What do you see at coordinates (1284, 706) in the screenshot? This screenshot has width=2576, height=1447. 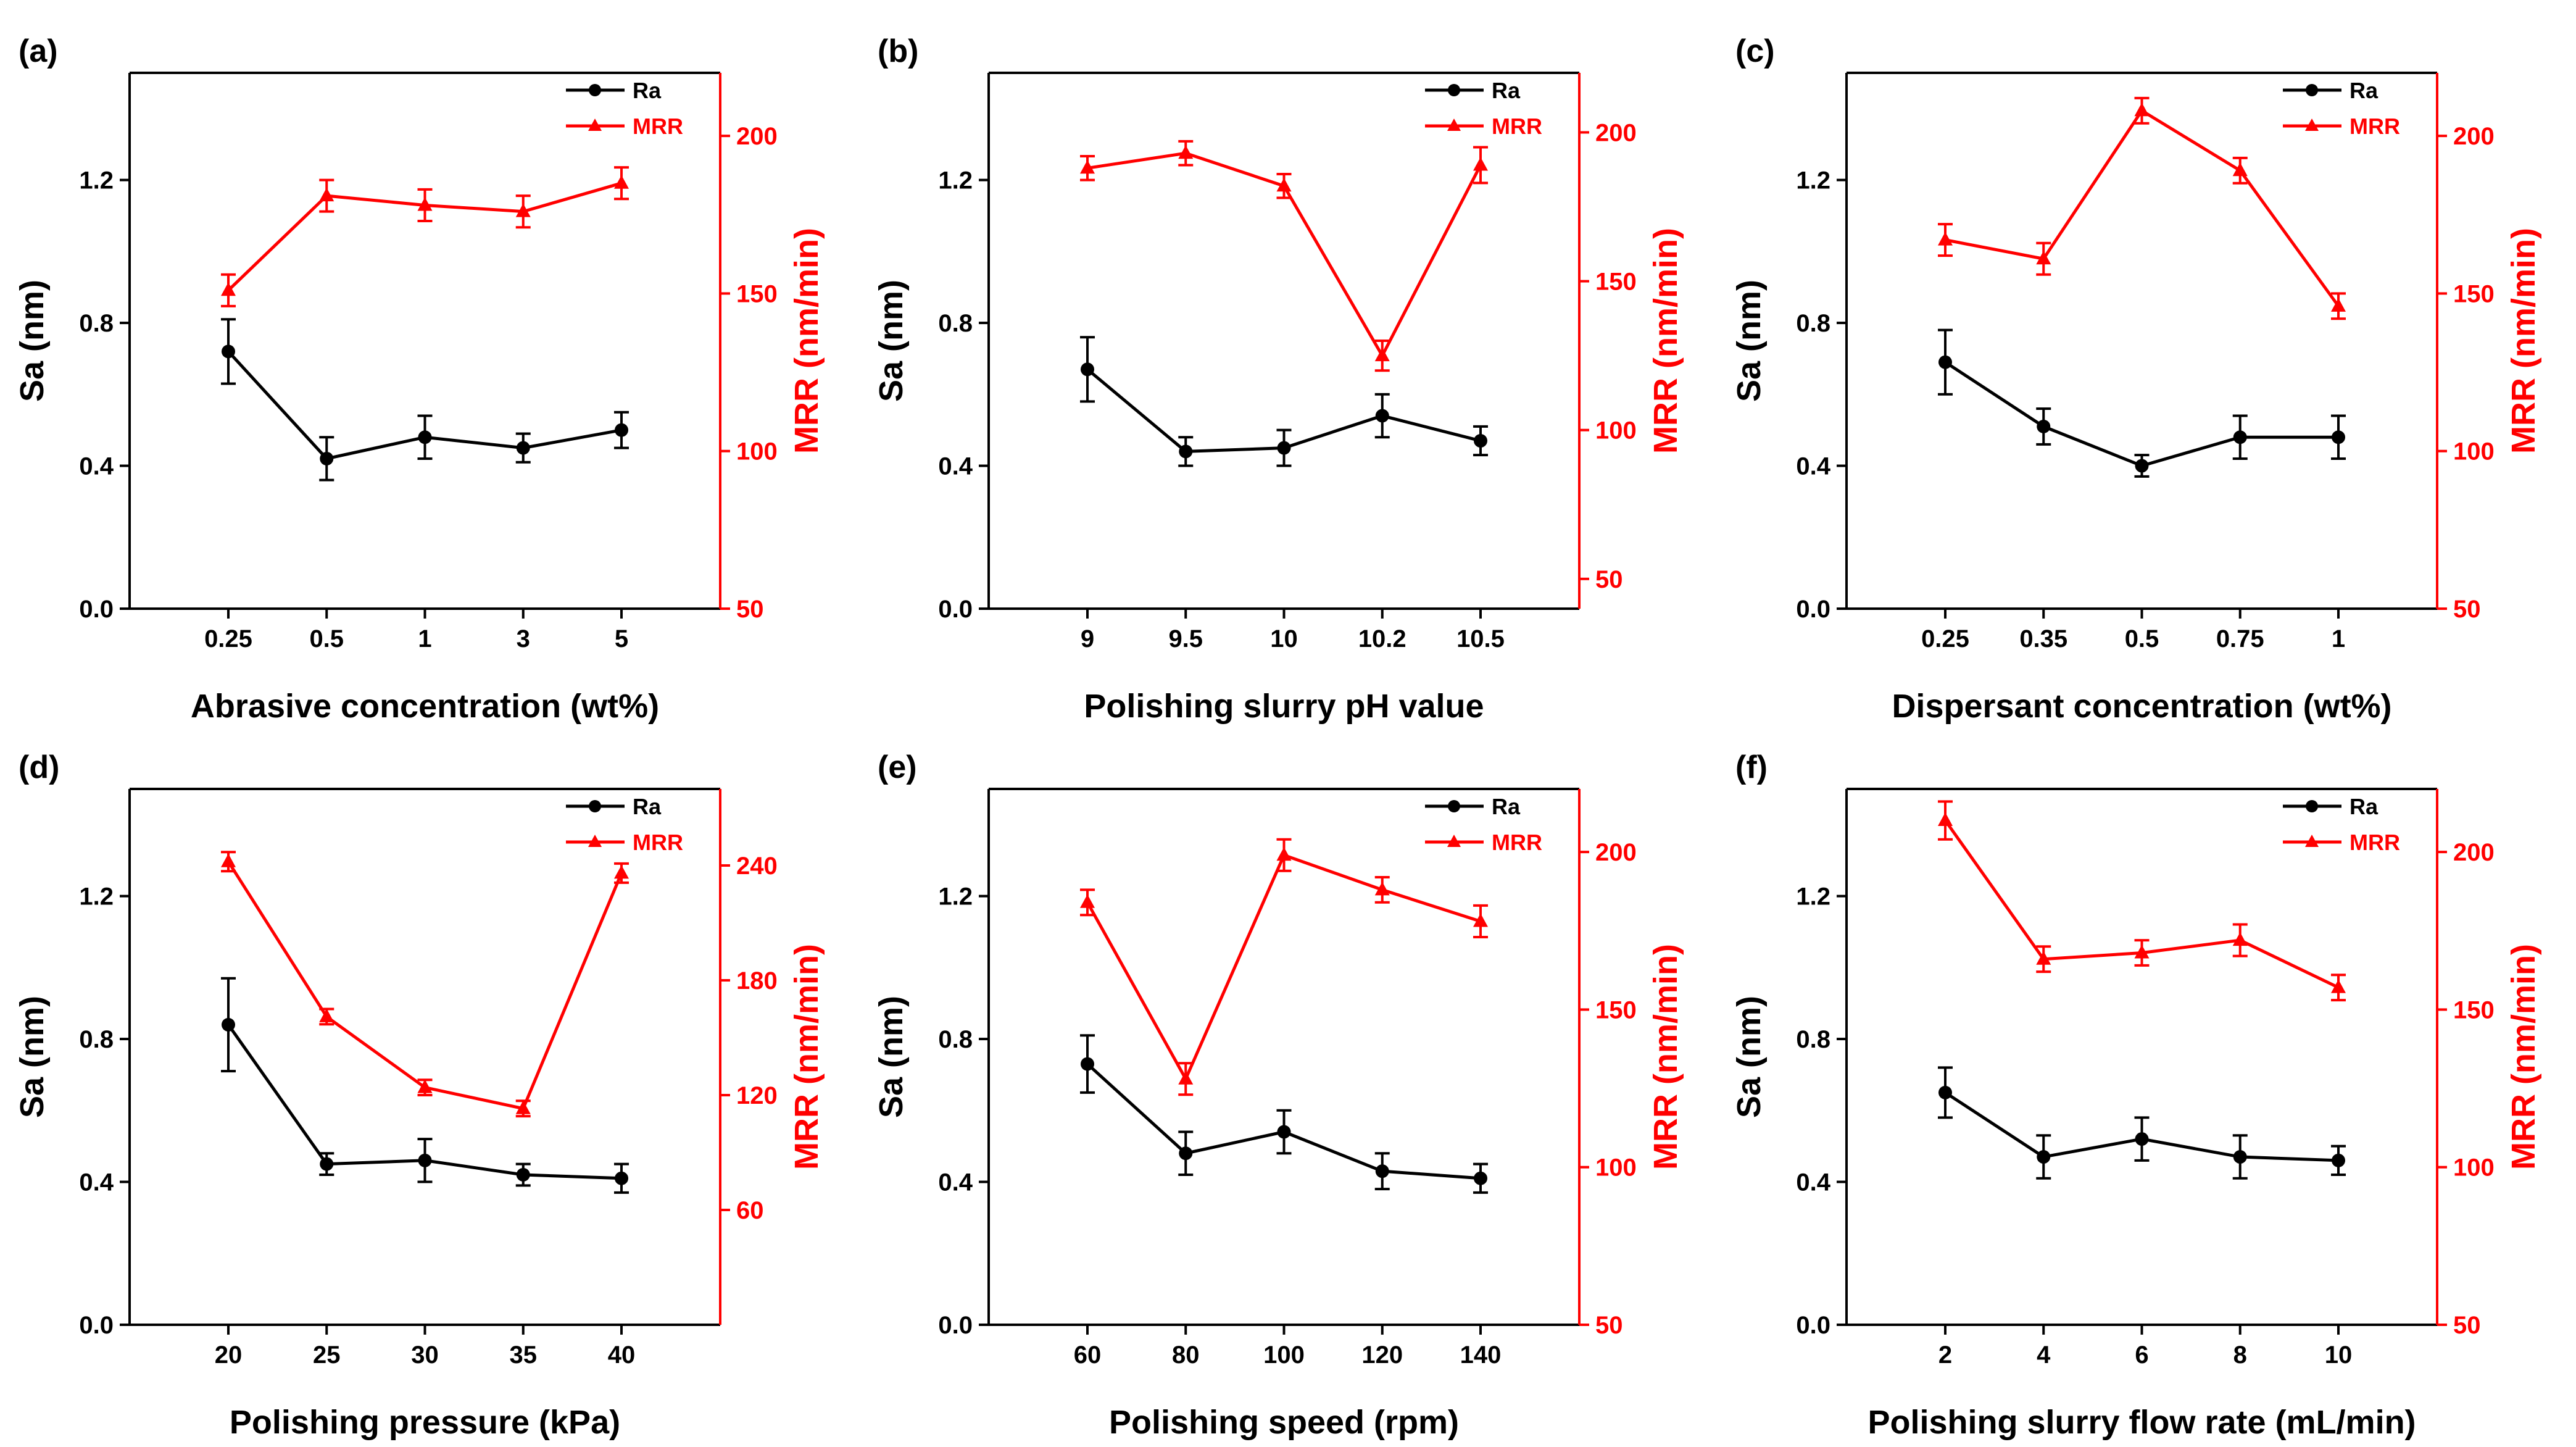 I see `x-axis-title: Polishing slurry pH value` at bounding box center [1284, 706].